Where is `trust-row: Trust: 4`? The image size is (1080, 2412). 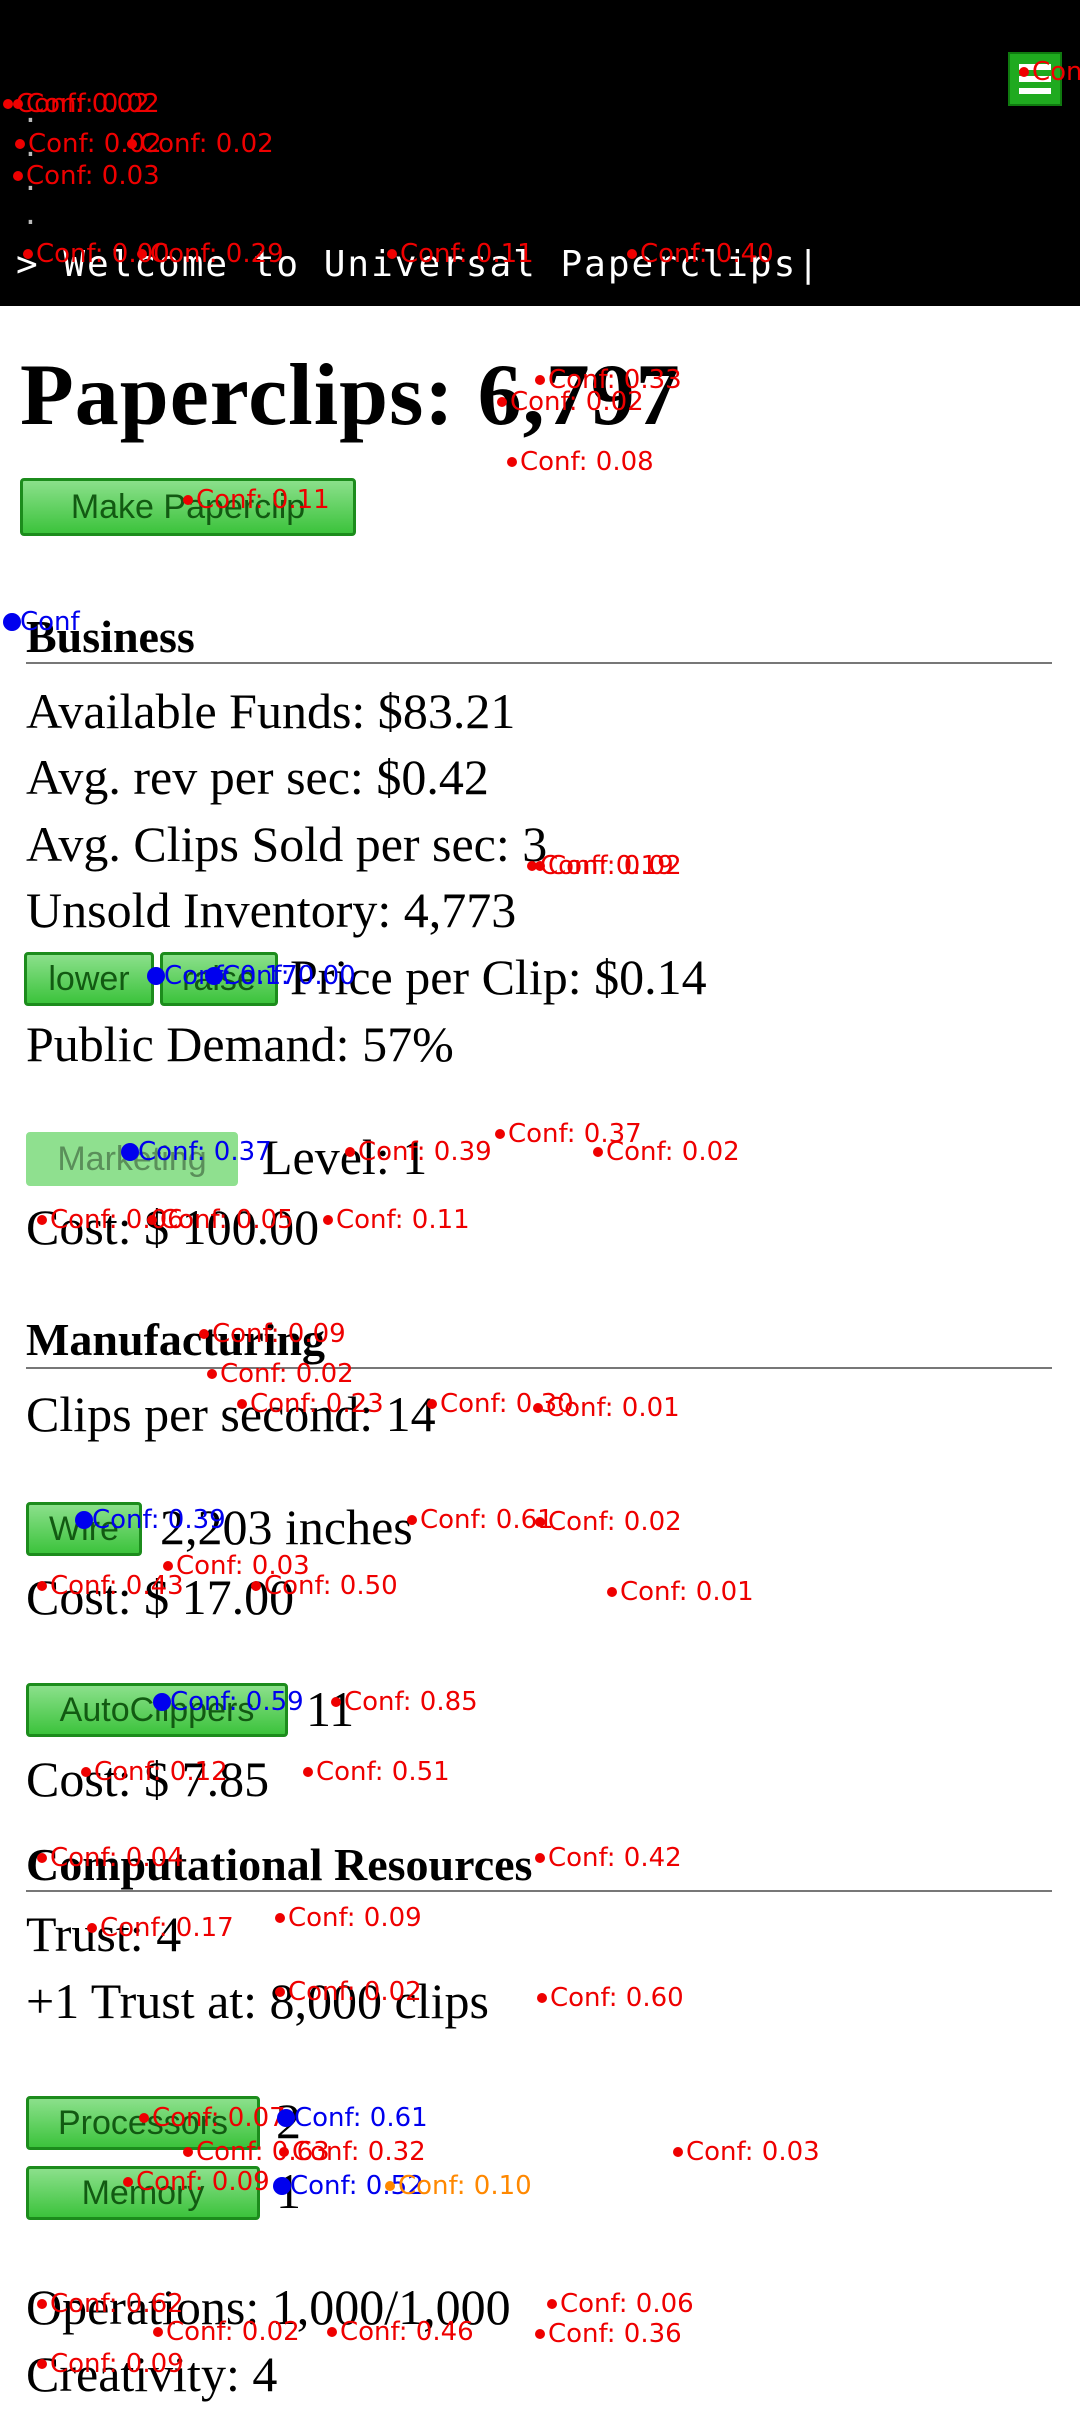 trust-row: Trust: 4 is located at coordinates (103, 1934).